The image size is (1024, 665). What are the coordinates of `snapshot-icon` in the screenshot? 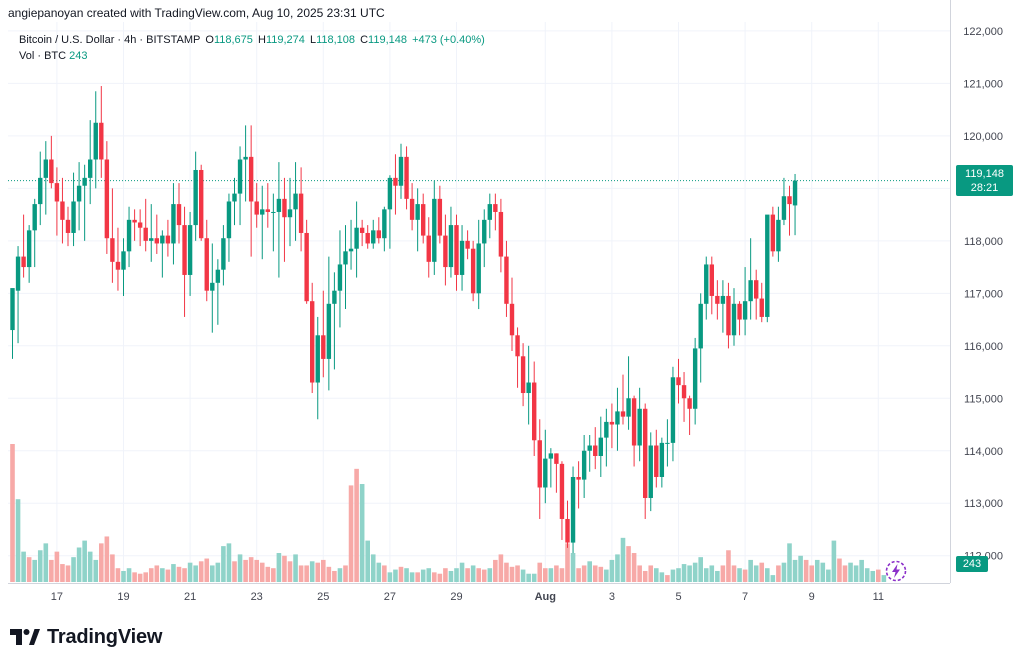 It's located at (896, 571).